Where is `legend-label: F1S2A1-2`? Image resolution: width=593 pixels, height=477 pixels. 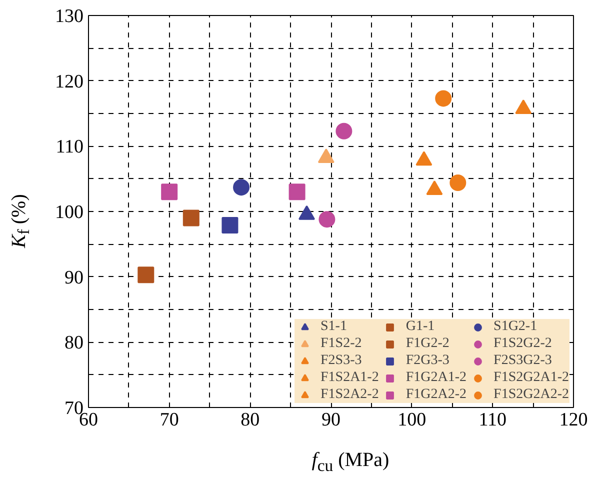
legend-label: F1S2A1-2 is located at coordinates (349, 378).